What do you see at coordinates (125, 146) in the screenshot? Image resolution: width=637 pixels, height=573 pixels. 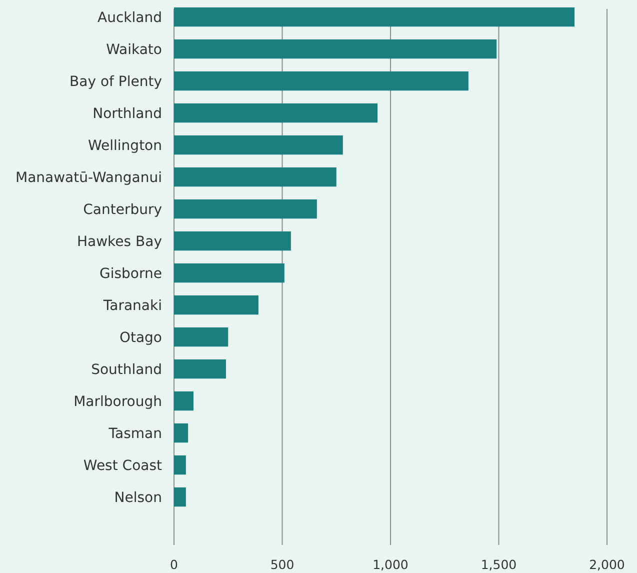 I see `y-tick-label: Wellington` at bounding box center [125, 146].